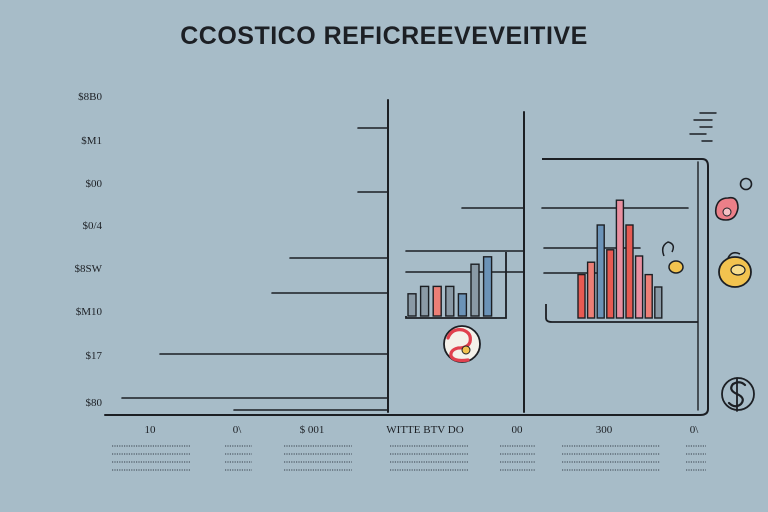 The height and width of the screenshot is (512, 768). Describe the element at coordinates (668, 249) in the screenshot. I see `swirl-icon` at that location.